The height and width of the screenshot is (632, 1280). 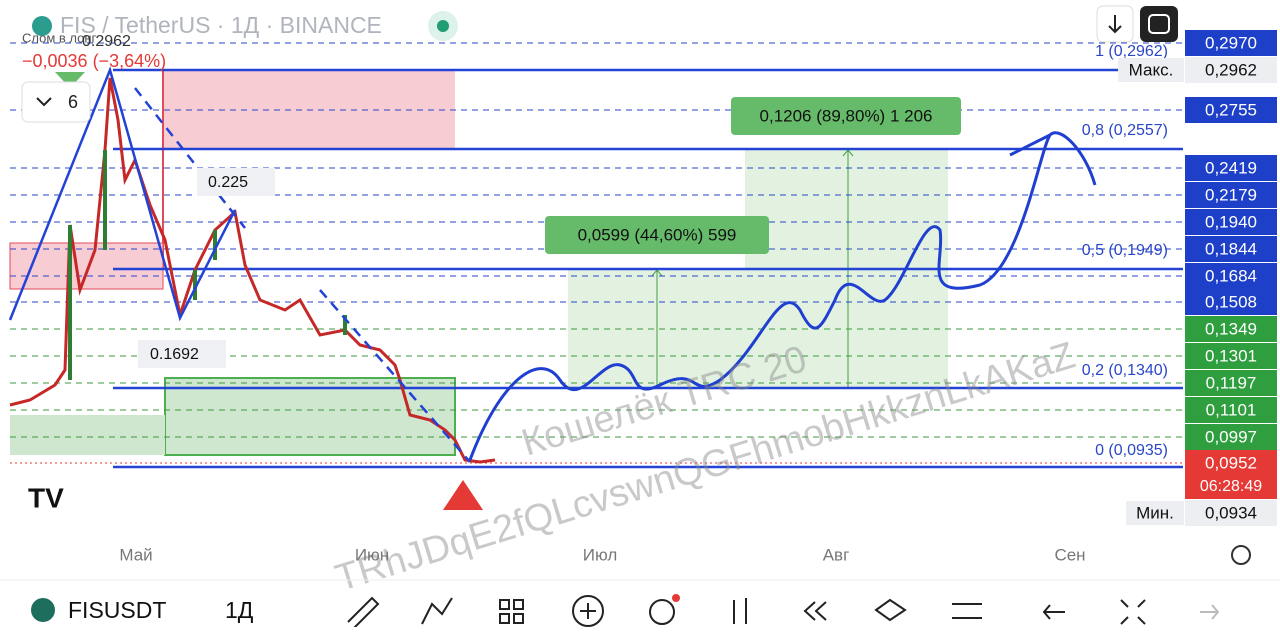 What do you see at coordinates (106, 41) in the screenshot?
I see `high-label: 0.2962` at bounding box center [106, 41].